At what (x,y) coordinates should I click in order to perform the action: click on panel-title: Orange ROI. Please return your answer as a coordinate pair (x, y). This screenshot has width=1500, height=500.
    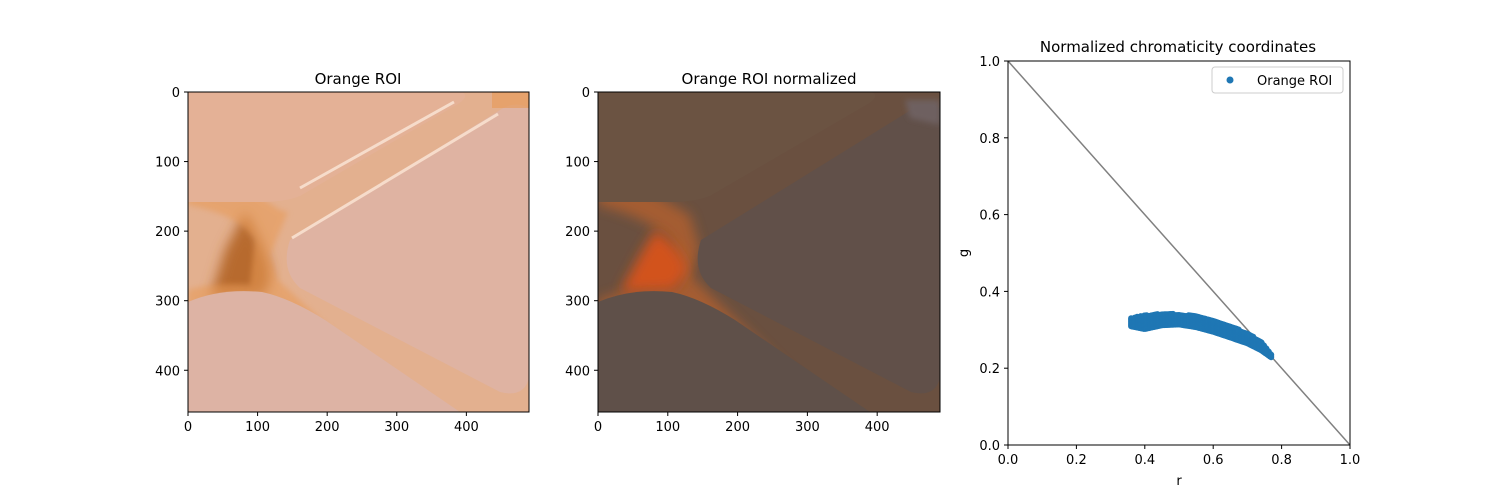
    Looking at the image, I should click on (358, 79).